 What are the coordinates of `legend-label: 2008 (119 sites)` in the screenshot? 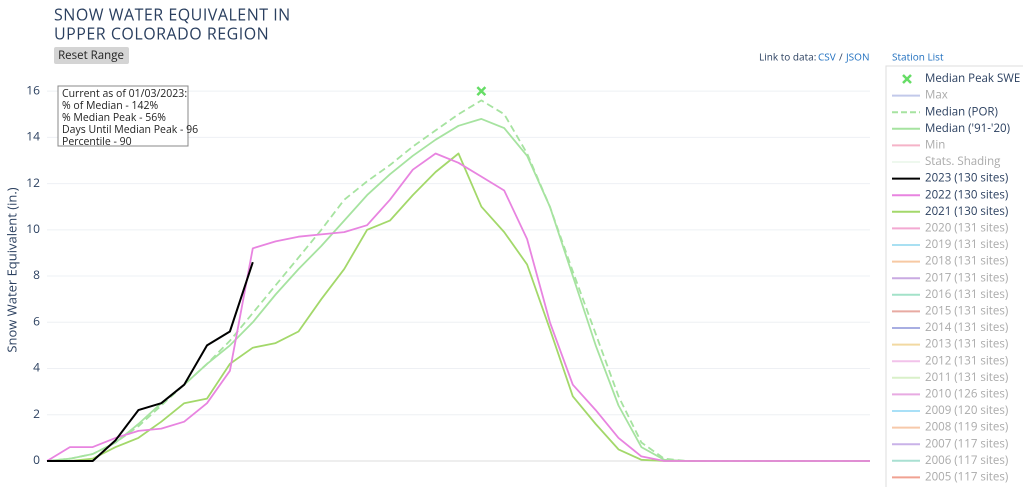 It's located at (966, 427).